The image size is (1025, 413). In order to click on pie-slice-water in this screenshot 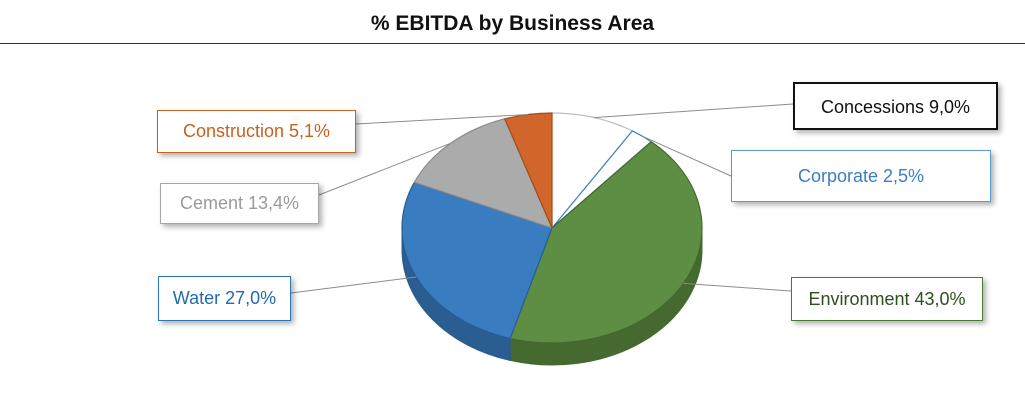, I will do `click(477, 260)`.